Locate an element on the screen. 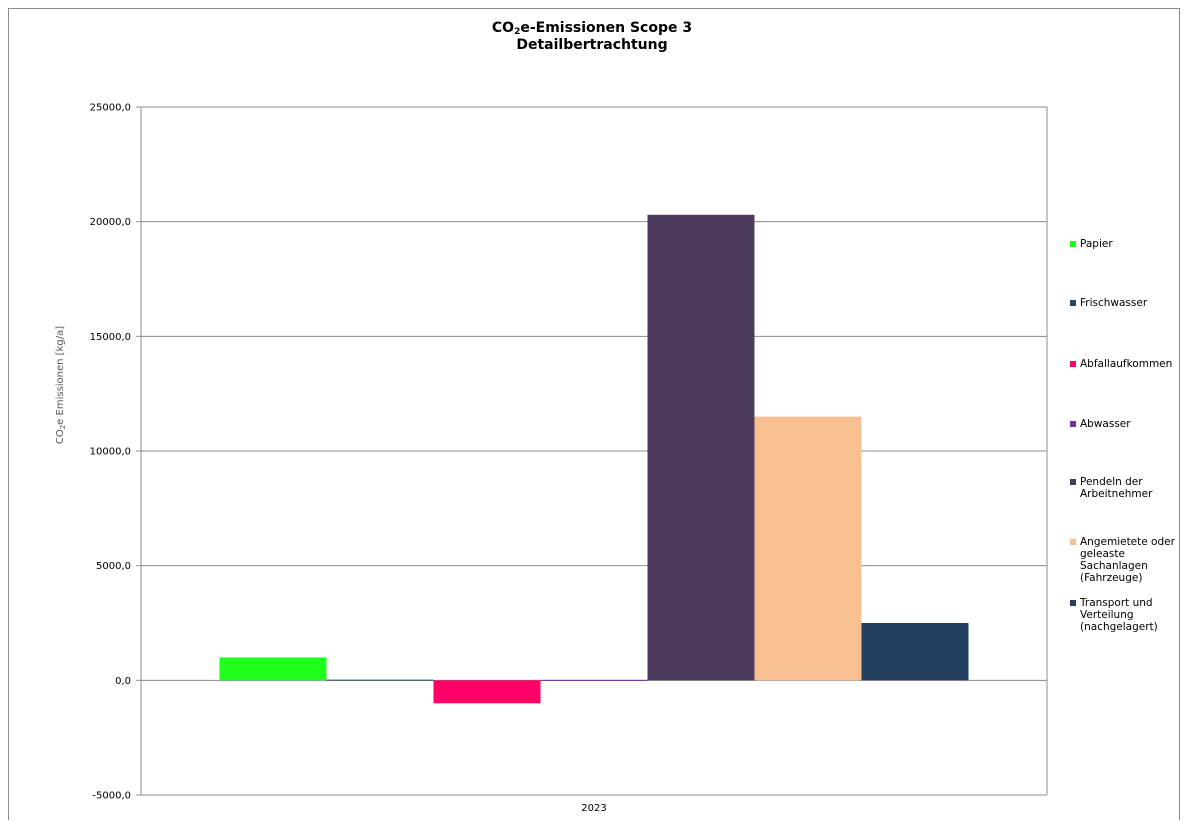 The height and width of the screenshot is (822, 1184). y-tick-label: -5000,0 is located at coordinates (111, 796).